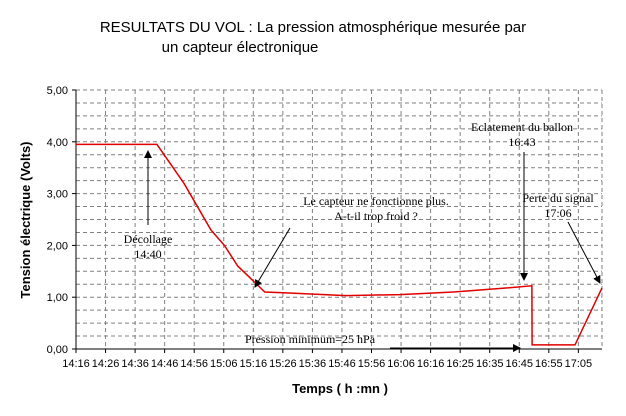  Describe the element at coordinates (376, 216) in the screenshot. I see `annotation-text: A-t-il trop froid ?` at that location.